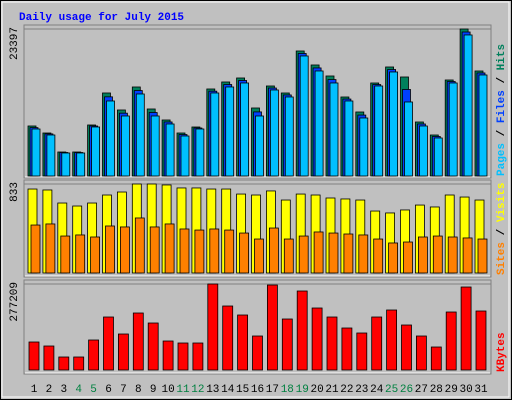 Image resolution: width=512 pixels, height=400 pixels. Describe the element at coordinates (257, 390) in the screenshot. I see `x-tick-label: 16` at that location.